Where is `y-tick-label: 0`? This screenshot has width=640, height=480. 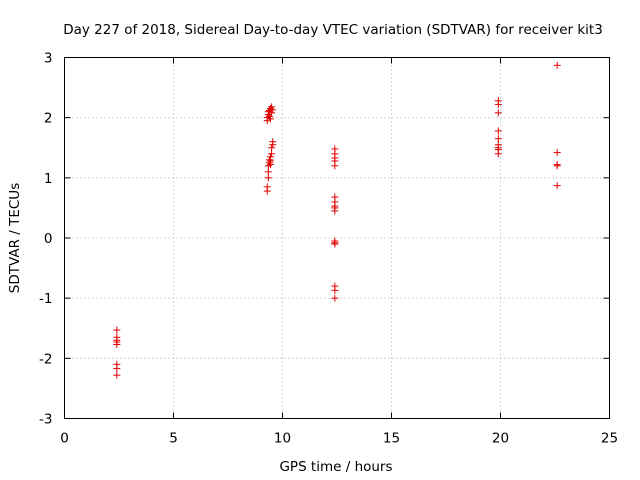 y-tick-label: 0 is located at coordinates (48, 239).